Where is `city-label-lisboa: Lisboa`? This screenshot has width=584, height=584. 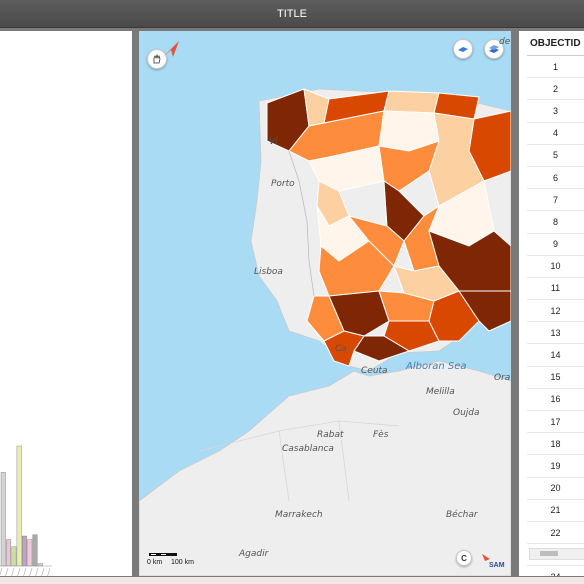
city-label-lisboa: Lisboa is located at coordinates (268, 272).